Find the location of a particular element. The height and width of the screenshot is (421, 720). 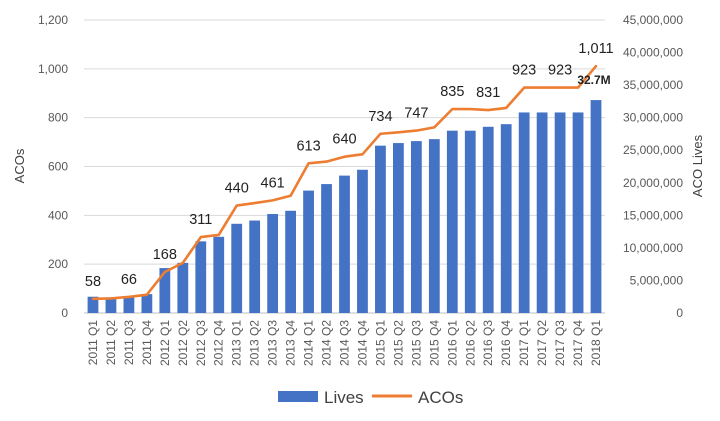

x-tick-label: 2011 Q1 is located at coordinates (93, 342).